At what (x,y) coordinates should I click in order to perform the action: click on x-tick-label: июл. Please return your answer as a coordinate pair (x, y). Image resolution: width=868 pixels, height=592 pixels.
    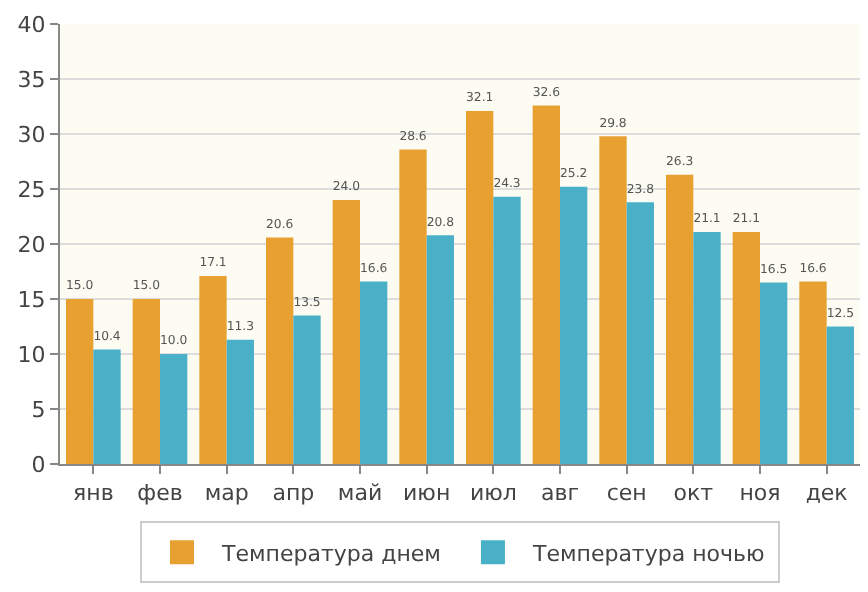
    Looking at the image, I should click on (493, 493).